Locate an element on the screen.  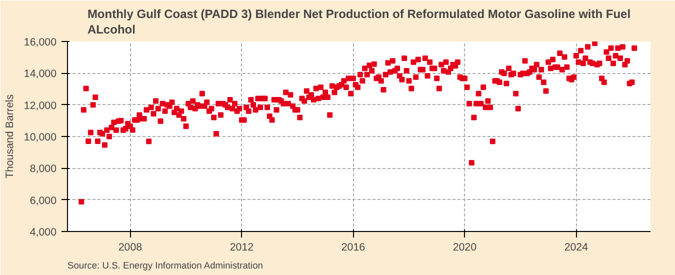
x-tick-label: 2012 is located at coordinates (242, 248).